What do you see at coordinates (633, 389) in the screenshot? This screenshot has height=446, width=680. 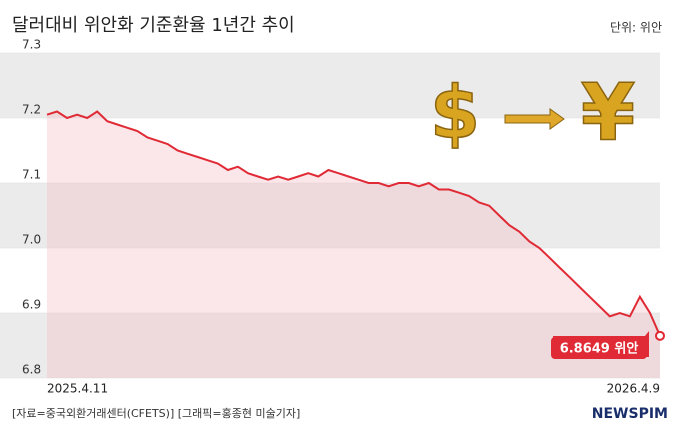 I see `x-tick-label: 2026.4.9` at bounding box center [633, 389].